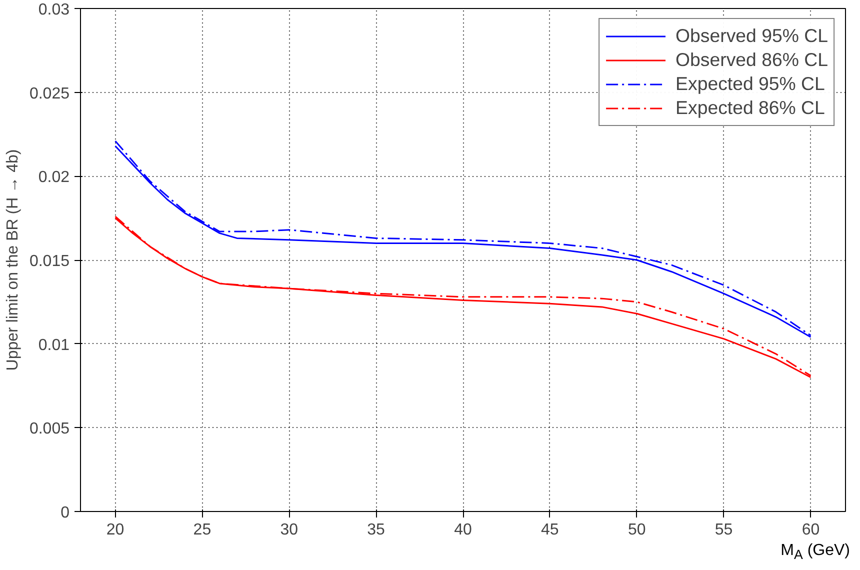  What do you see at coordinates (49, 429) in the screenshot?
I see `y-tick-label: 0.005` at bounding box center [49, 429].